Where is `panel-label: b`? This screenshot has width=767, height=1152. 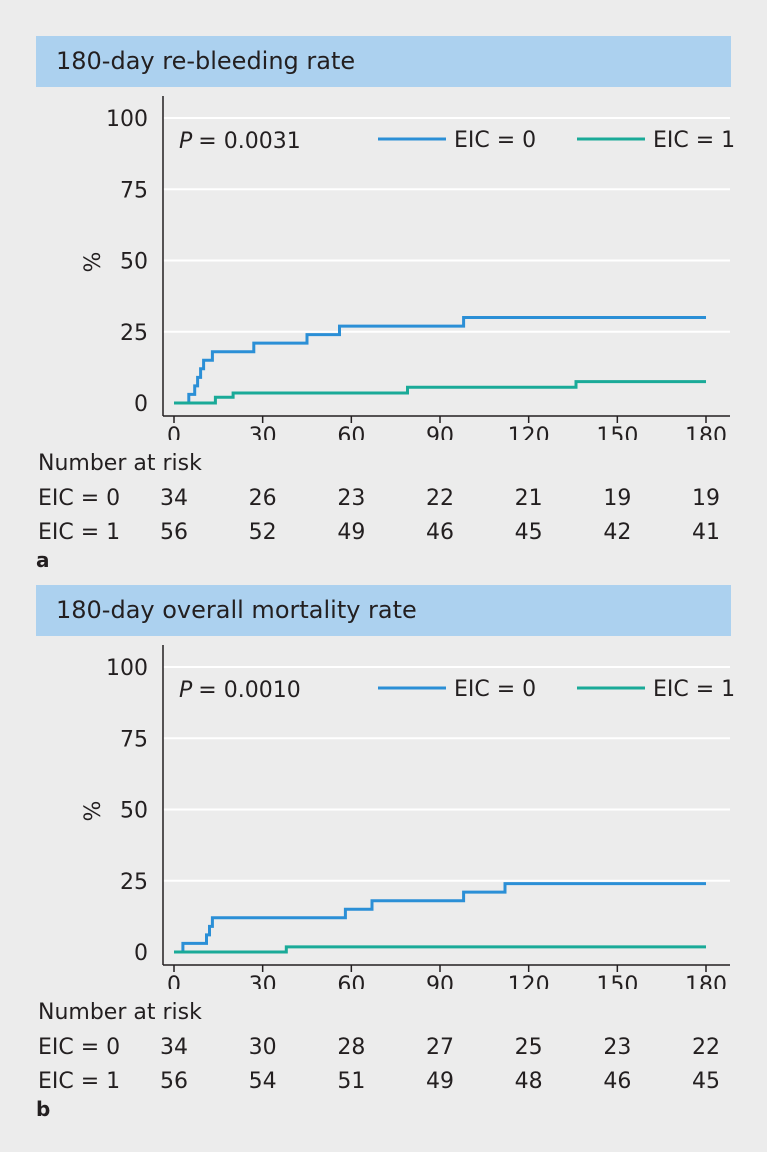
panel-label: b is located at coordinates (43, 1109).